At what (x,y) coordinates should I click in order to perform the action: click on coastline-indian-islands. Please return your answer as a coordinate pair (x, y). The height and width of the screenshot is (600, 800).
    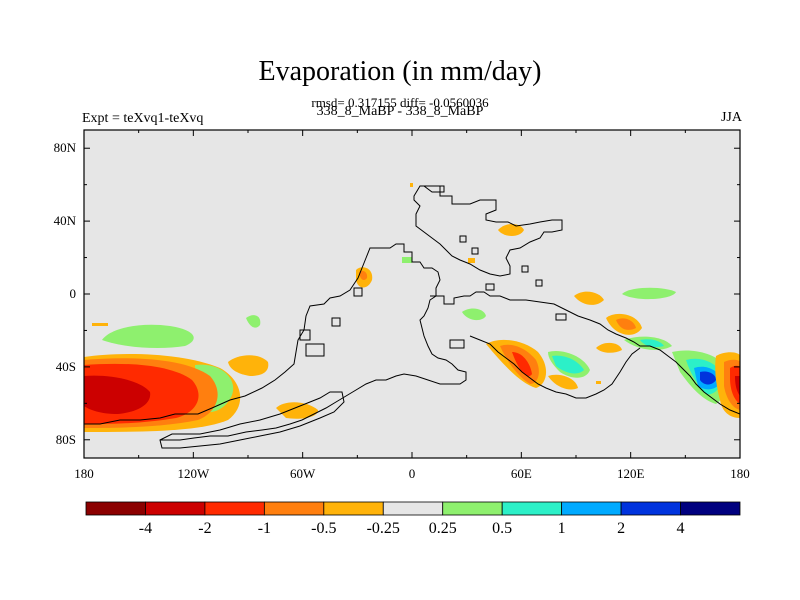
    Looking at the image, I should click on (508, 331).